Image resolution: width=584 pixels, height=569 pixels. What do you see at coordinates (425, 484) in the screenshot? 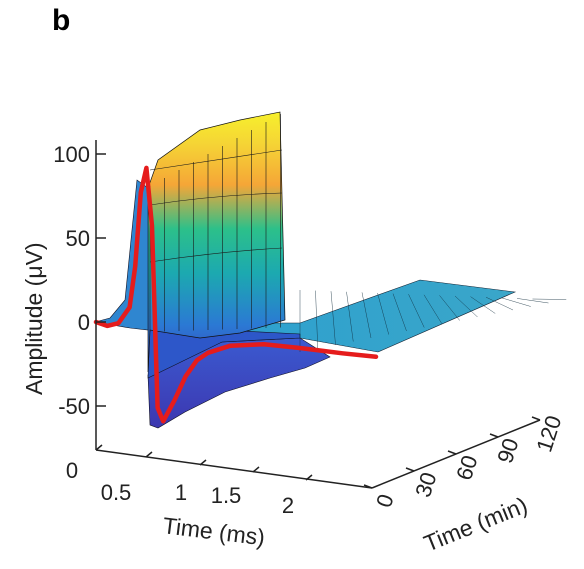
I see `z-tick-label: 30` at bounding box center [425, 484].